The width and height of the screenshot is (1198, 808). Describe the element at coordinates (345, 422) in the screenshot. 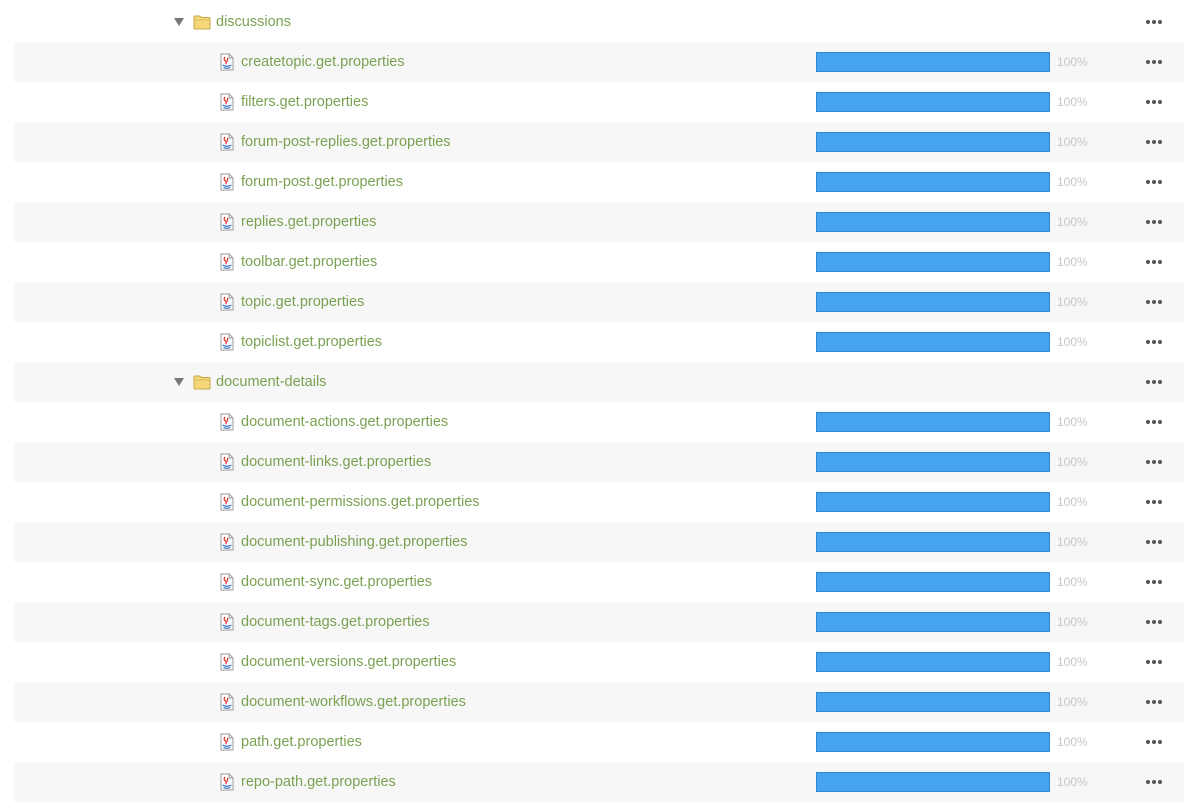

I see `file-name: document-actions.get.properties` at that location.